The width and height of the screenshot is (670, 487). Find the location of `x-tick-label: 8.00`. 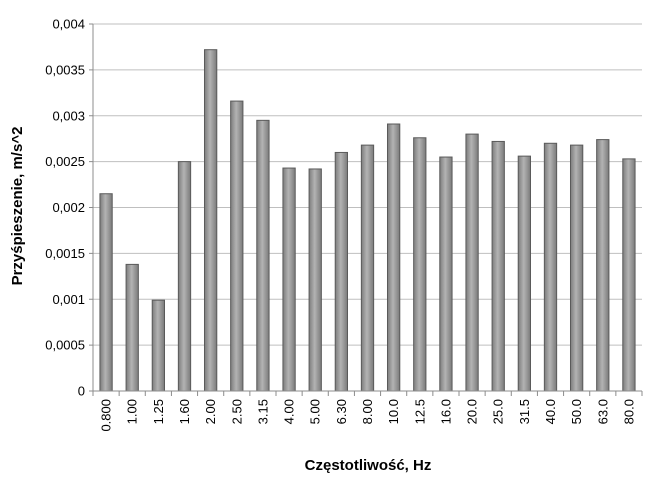

x-tick-label: 8.00 is located at coordinates (367, 411).